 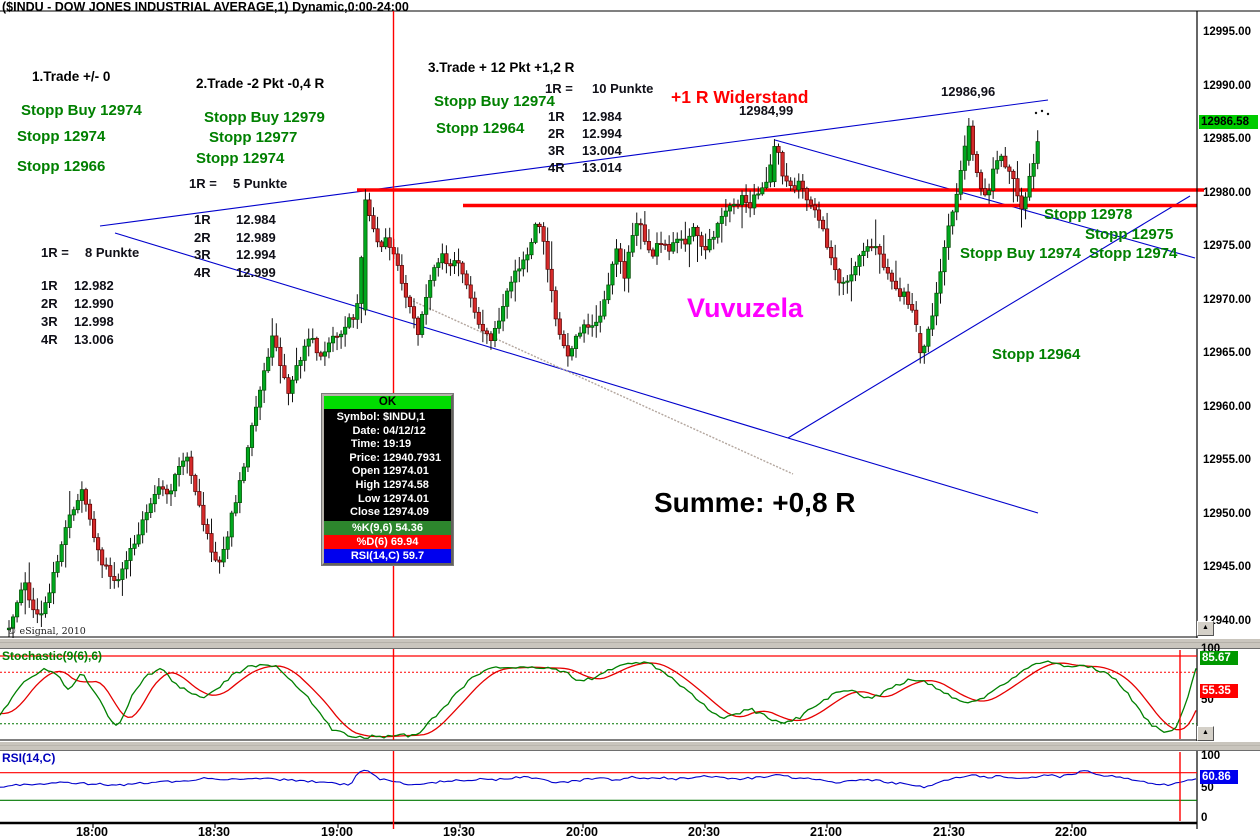 I want to click on stoch-panel-collapse-button: ▲, so click(x=1205, y=733).